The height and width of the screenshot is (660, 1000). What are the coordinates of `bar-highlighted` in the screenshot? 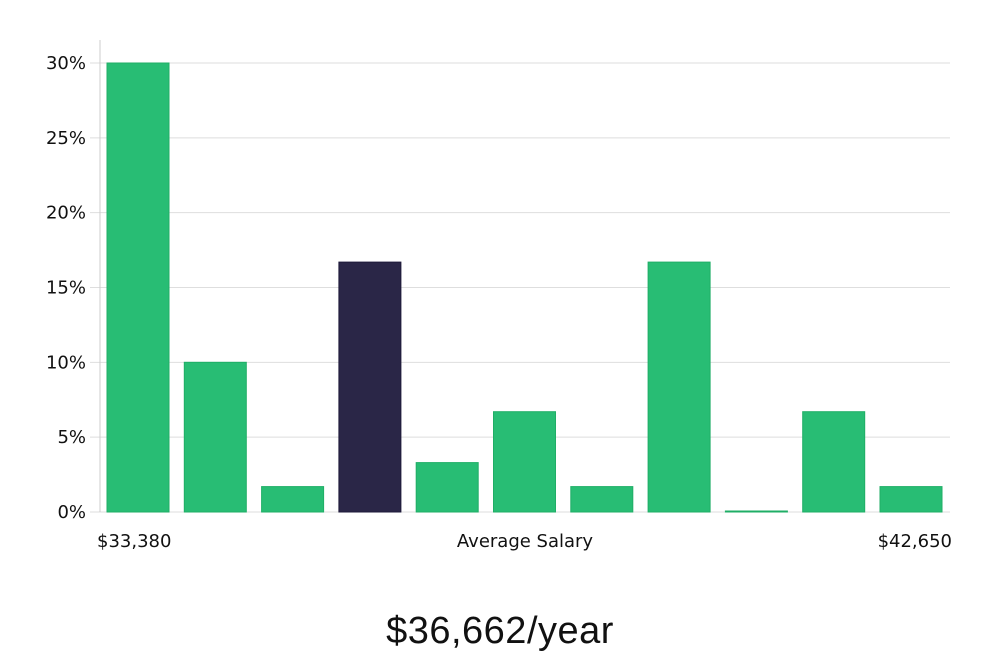 It's located at (370, 387).